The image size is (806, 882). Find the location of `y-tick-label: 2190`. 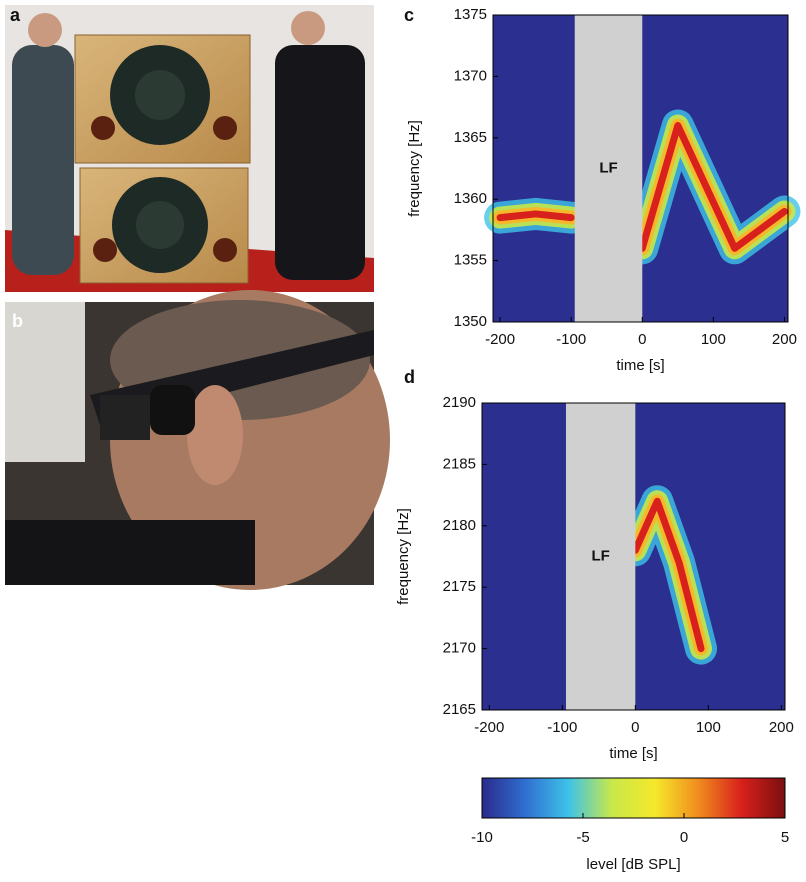

y-tick-label: 2190 is located at coordinates (459, 402).